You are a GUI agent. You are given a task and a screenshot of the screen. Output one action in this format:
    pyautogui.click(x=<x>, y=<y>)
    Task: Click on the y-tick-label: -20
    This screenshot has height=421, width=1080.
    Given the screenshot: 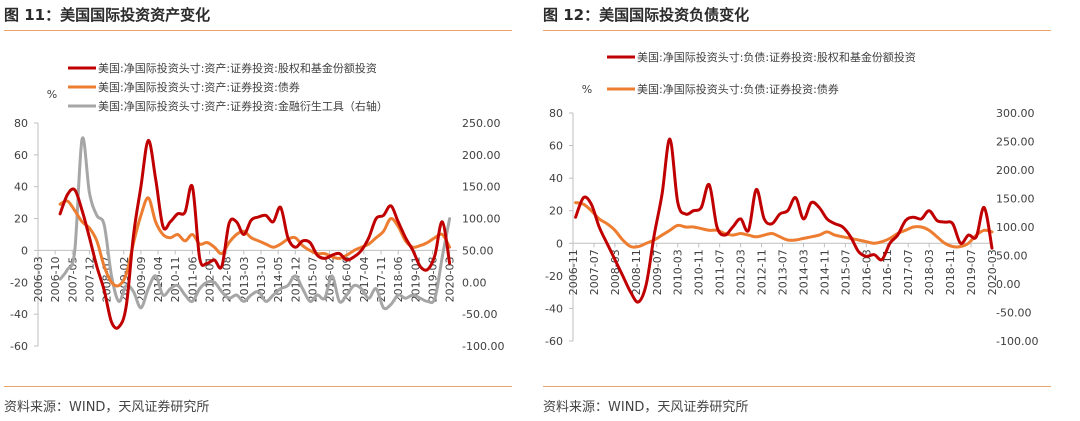 What is the action you would take?
    pyautogui.click(x=19, y=282)
    